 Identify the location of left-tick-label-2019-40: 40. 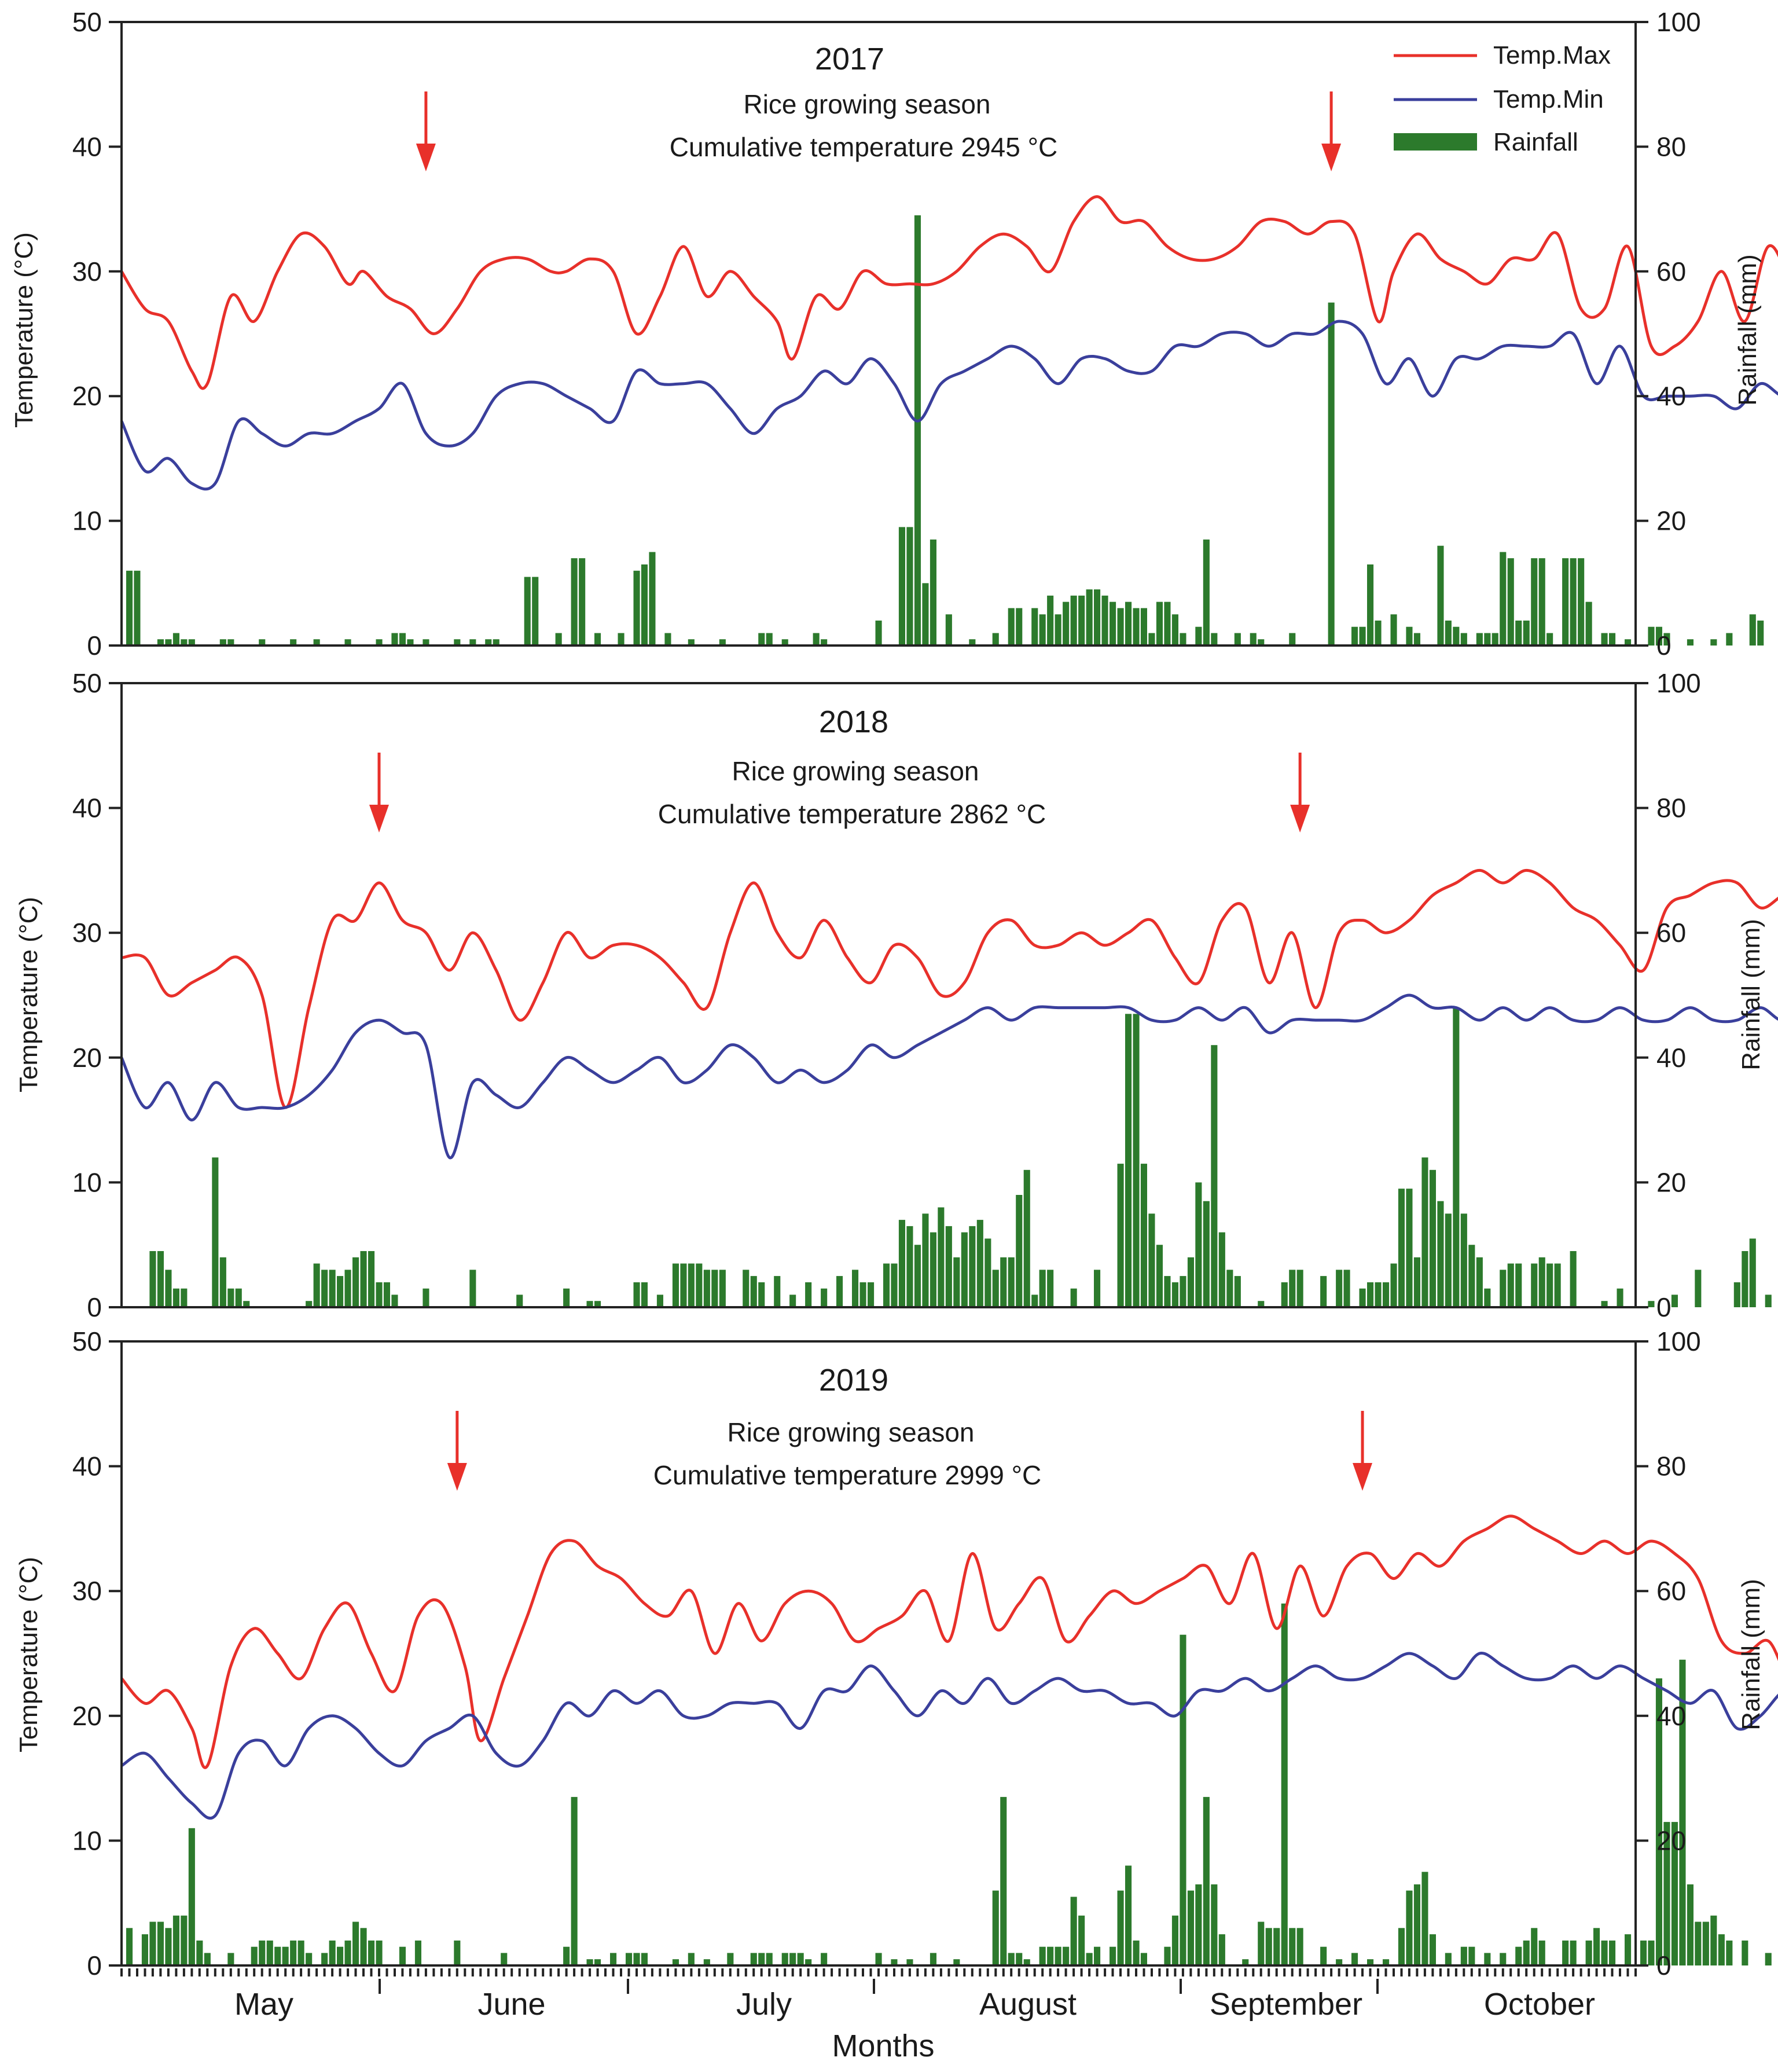
(87, 1466).